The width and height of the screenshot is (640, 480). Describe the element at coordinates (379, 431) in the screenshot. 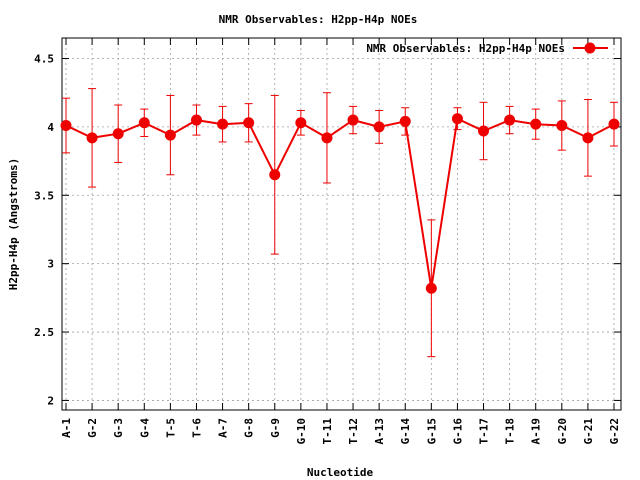

I see `x-tick-label: A-13` at that location.